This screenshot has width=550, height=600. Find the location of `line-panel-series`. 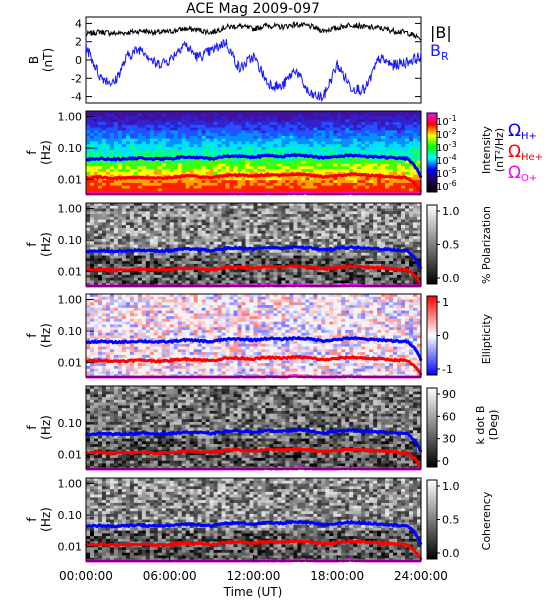

line-panel-series is located at coordinates (253, 62).